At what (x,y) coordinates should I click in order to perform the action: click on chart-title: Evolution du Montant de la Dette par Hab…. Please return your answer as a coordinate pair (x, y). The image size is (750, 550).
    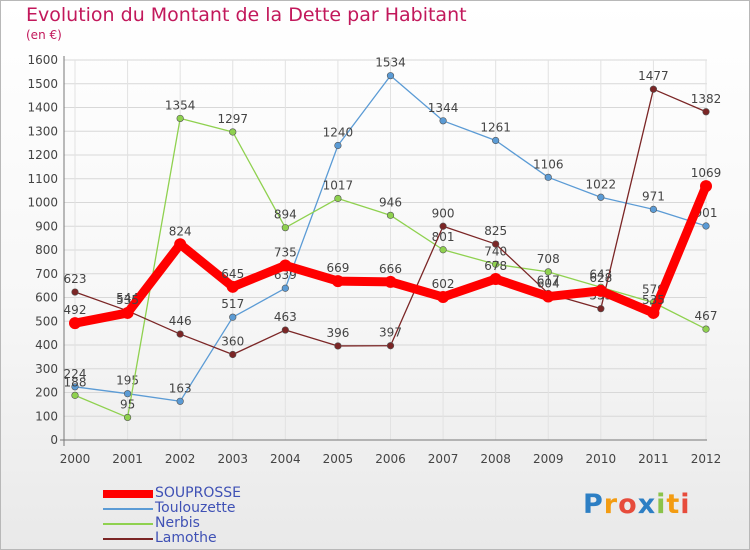
    Looking at the image, I should click on (246, 15).